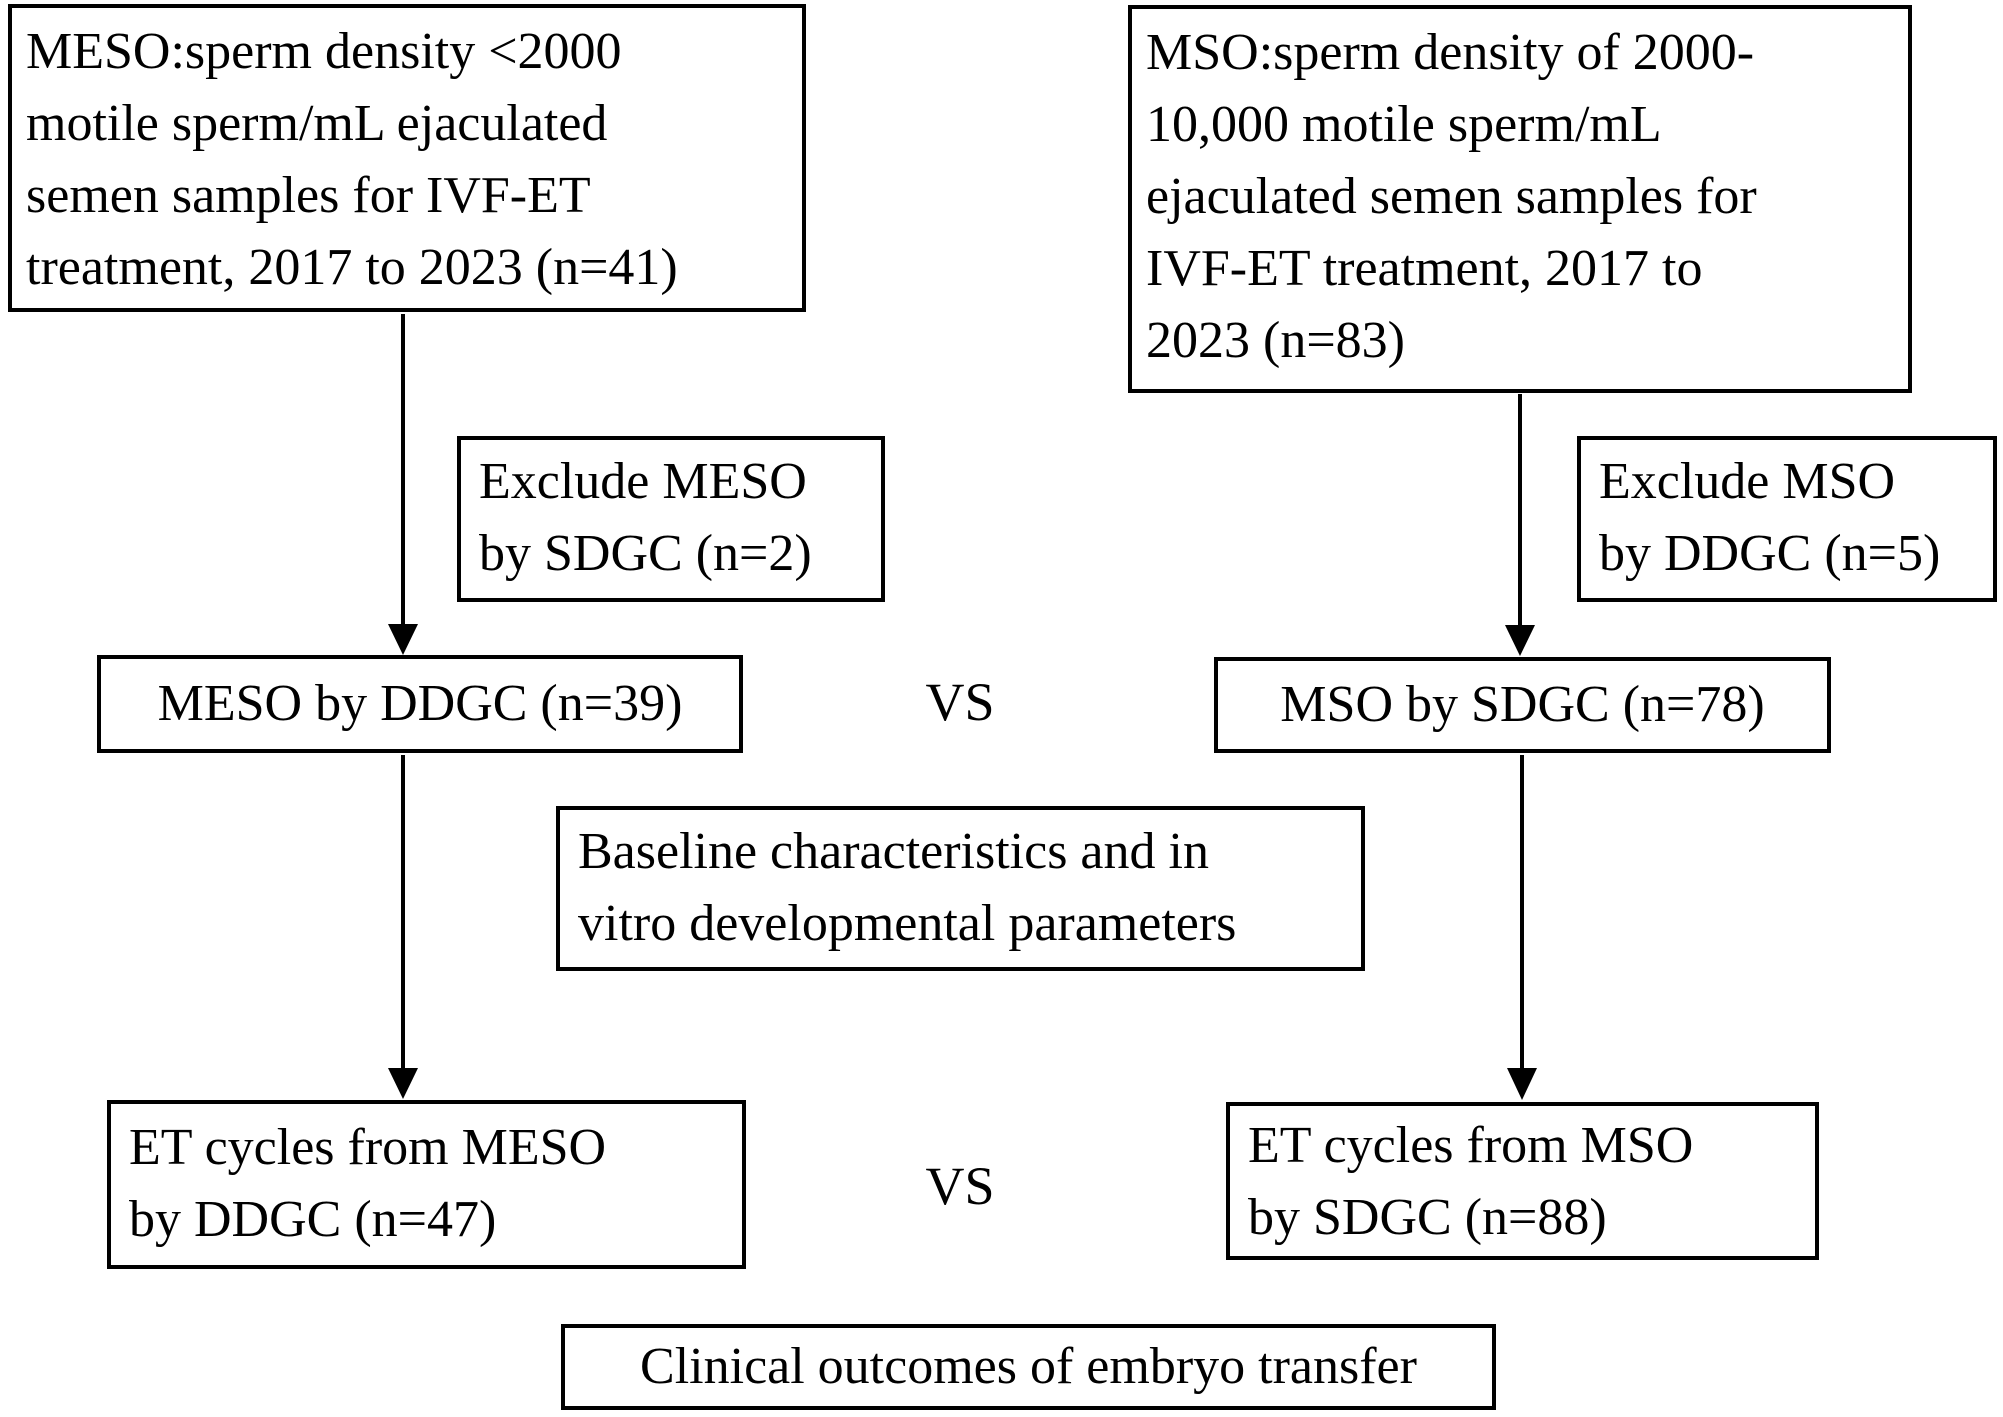 This screenshot has width=2003, height=1417. Describe the element at coordinates (1522, 927) in the screenshot. I see `arrow-mso-sdgc-to-et` at that location.